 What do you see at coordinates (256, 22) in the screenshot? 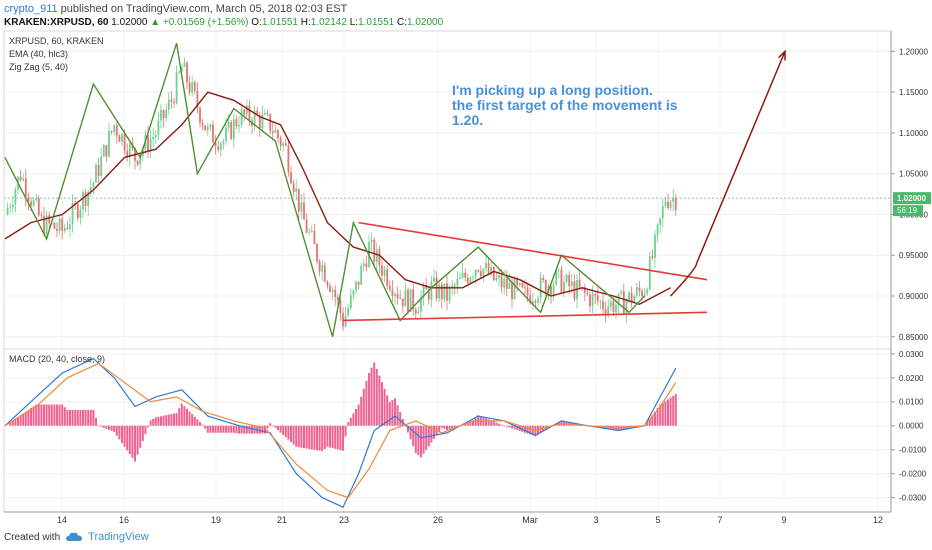
I see `open-label: O:` at bounding box center [256, 22].